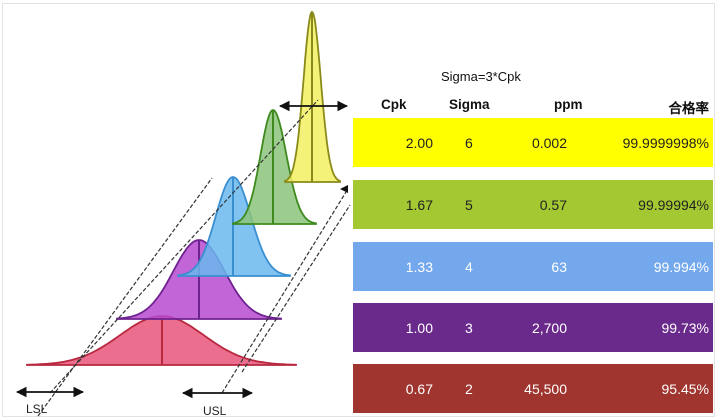 The image size is (720, 420). Describe the element at coordinates (559, 266) in the screenshot. I see `cell-ppm: 63` at that location.